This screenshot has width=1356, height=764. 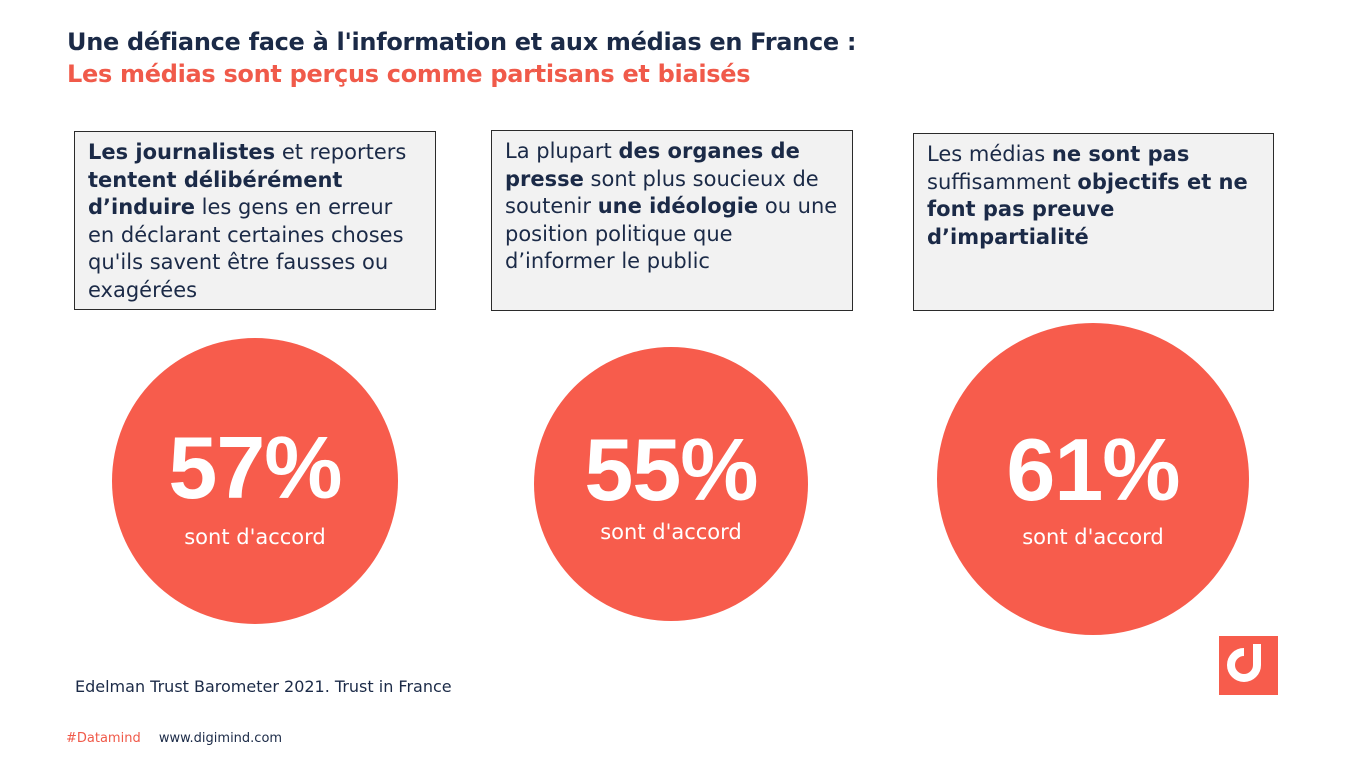 I want to click on footer-hashtag: #Datamind, so click(x=103, y=738).